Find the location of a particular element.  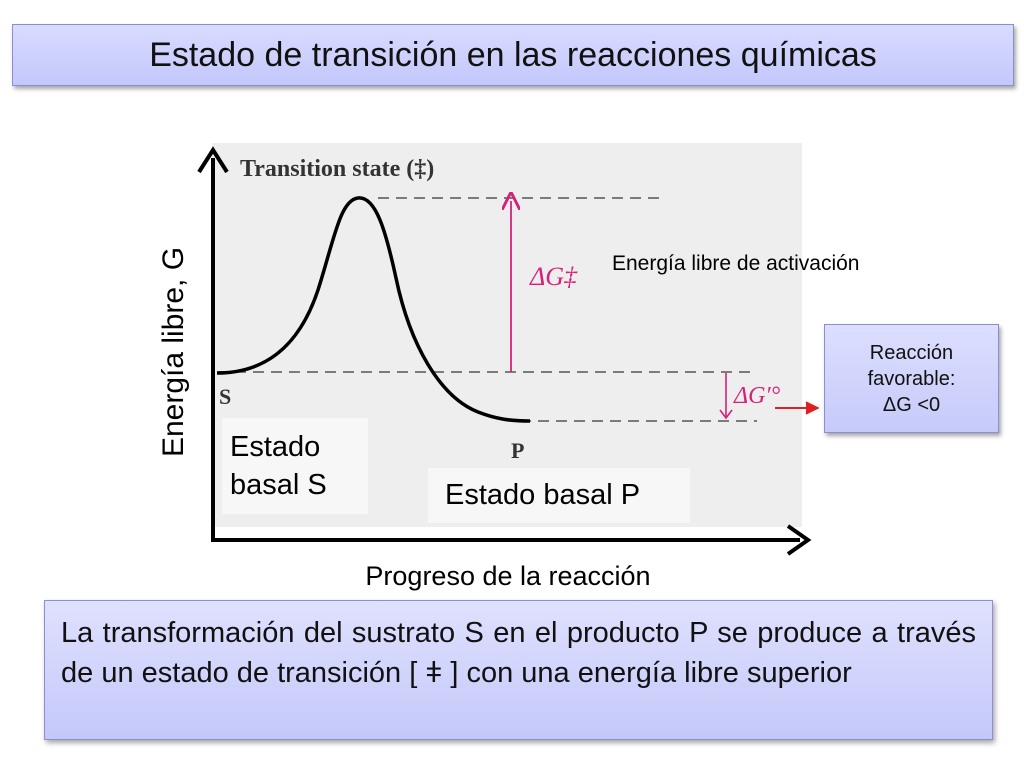

delta-g-standard-label: ΔG′° is located at coordinates (757, 396).